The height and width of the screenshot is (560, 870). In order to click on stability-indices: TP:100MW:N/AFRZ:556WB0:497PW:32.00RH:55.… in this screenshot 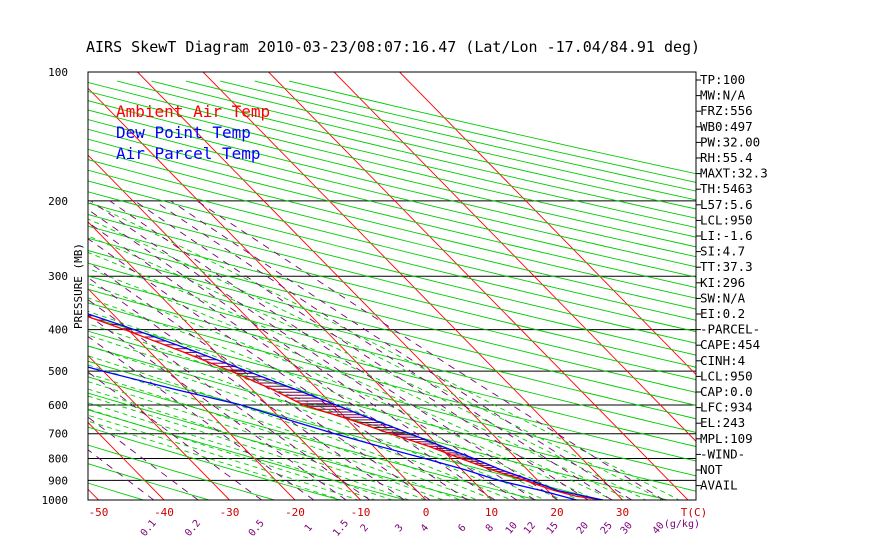, I will do `click(732, 282)`.